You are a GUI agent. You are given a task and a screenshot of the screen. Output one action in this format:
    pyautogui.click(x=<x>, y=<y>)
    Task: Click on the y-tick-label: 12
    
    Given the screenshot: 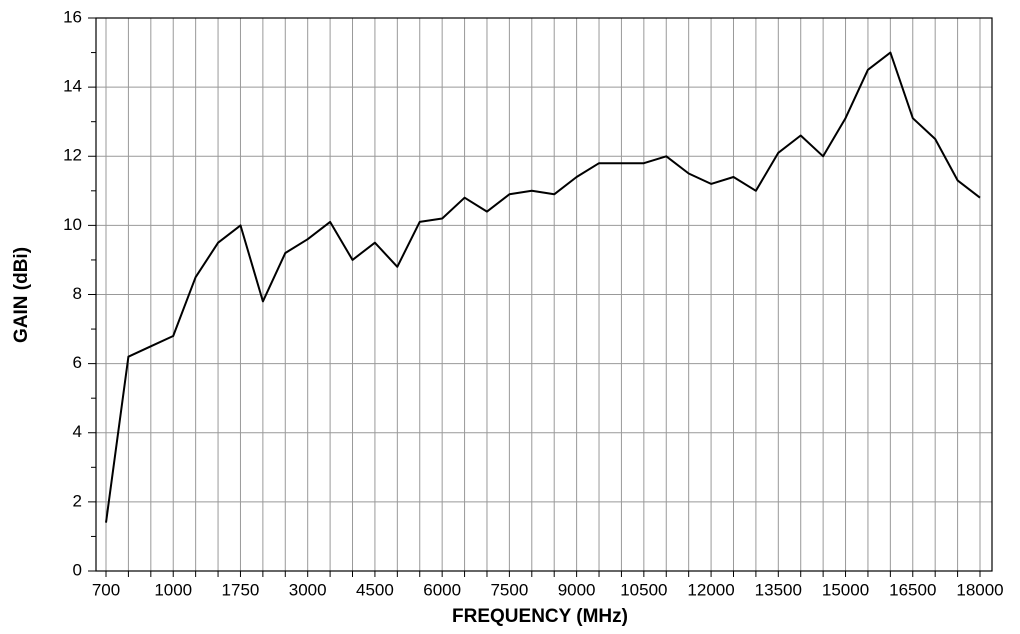 What is the action you would take?
    pyautogui.click(x=72, y=155)
    